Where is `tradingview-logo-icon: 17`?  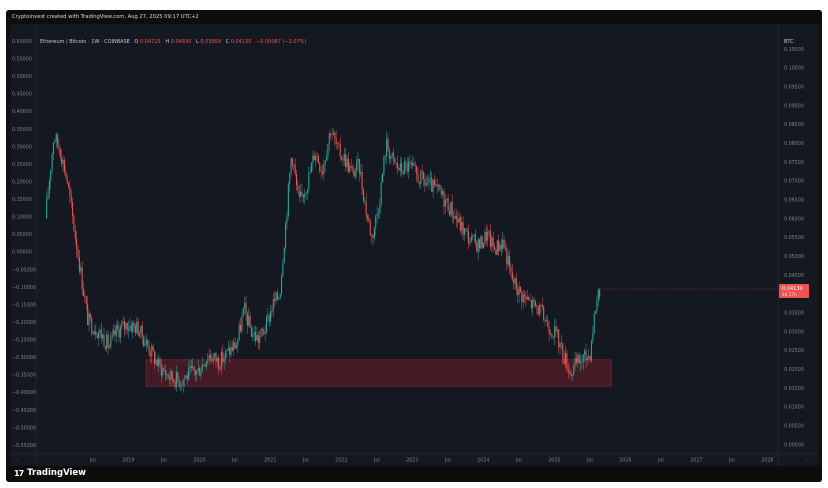 tradingview-logo-icon: 17 is located at coordinates (19, 473).